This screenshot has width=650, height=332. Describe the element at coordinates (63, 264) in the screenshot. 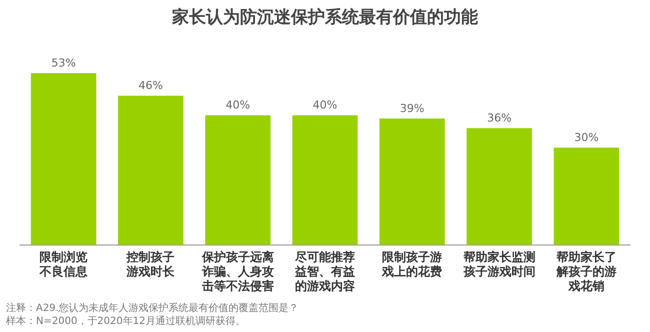

I see `x-tick-label: 限制浏览不良信息` at that location.